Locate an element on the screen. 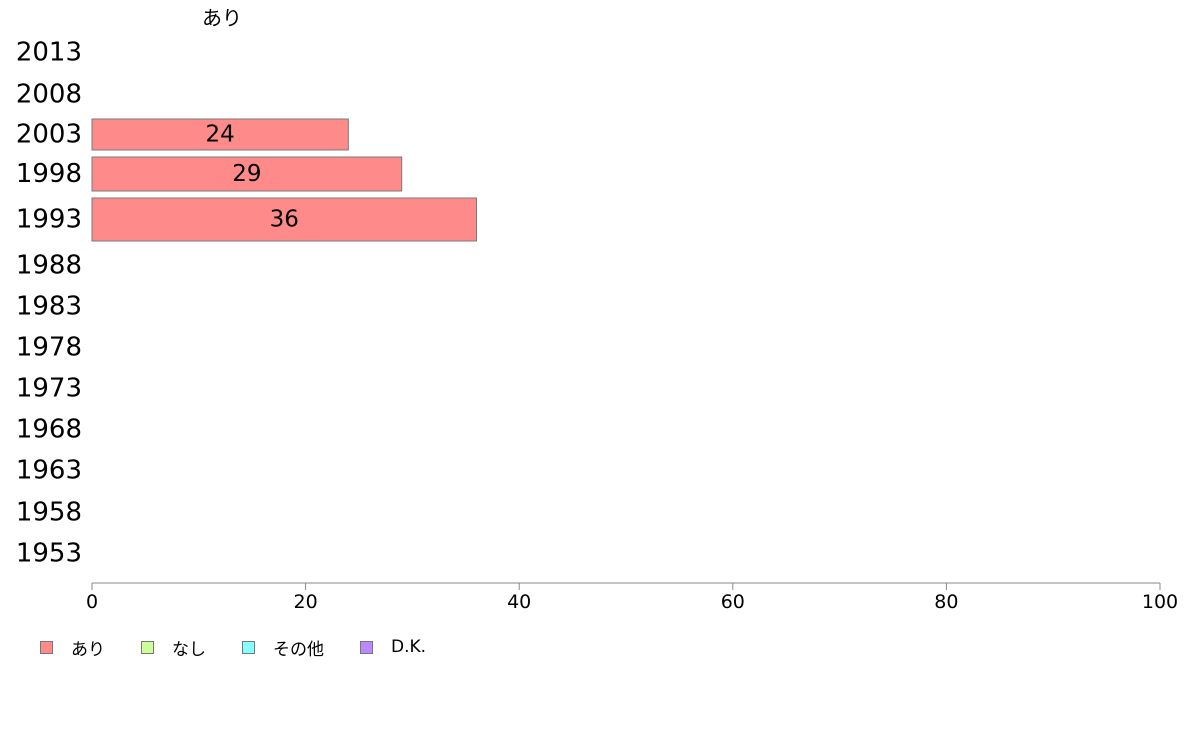 This screenshot has height=736, width=1188. x-tick-label-40: 40 is located at coordinates (519, 602).